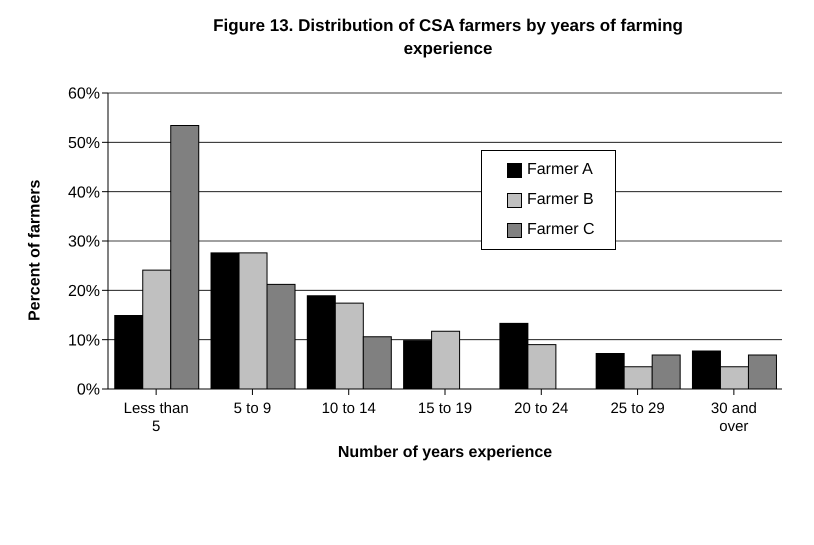  I want to click on x-tick-label: 25 to 29, so click(637, 408).